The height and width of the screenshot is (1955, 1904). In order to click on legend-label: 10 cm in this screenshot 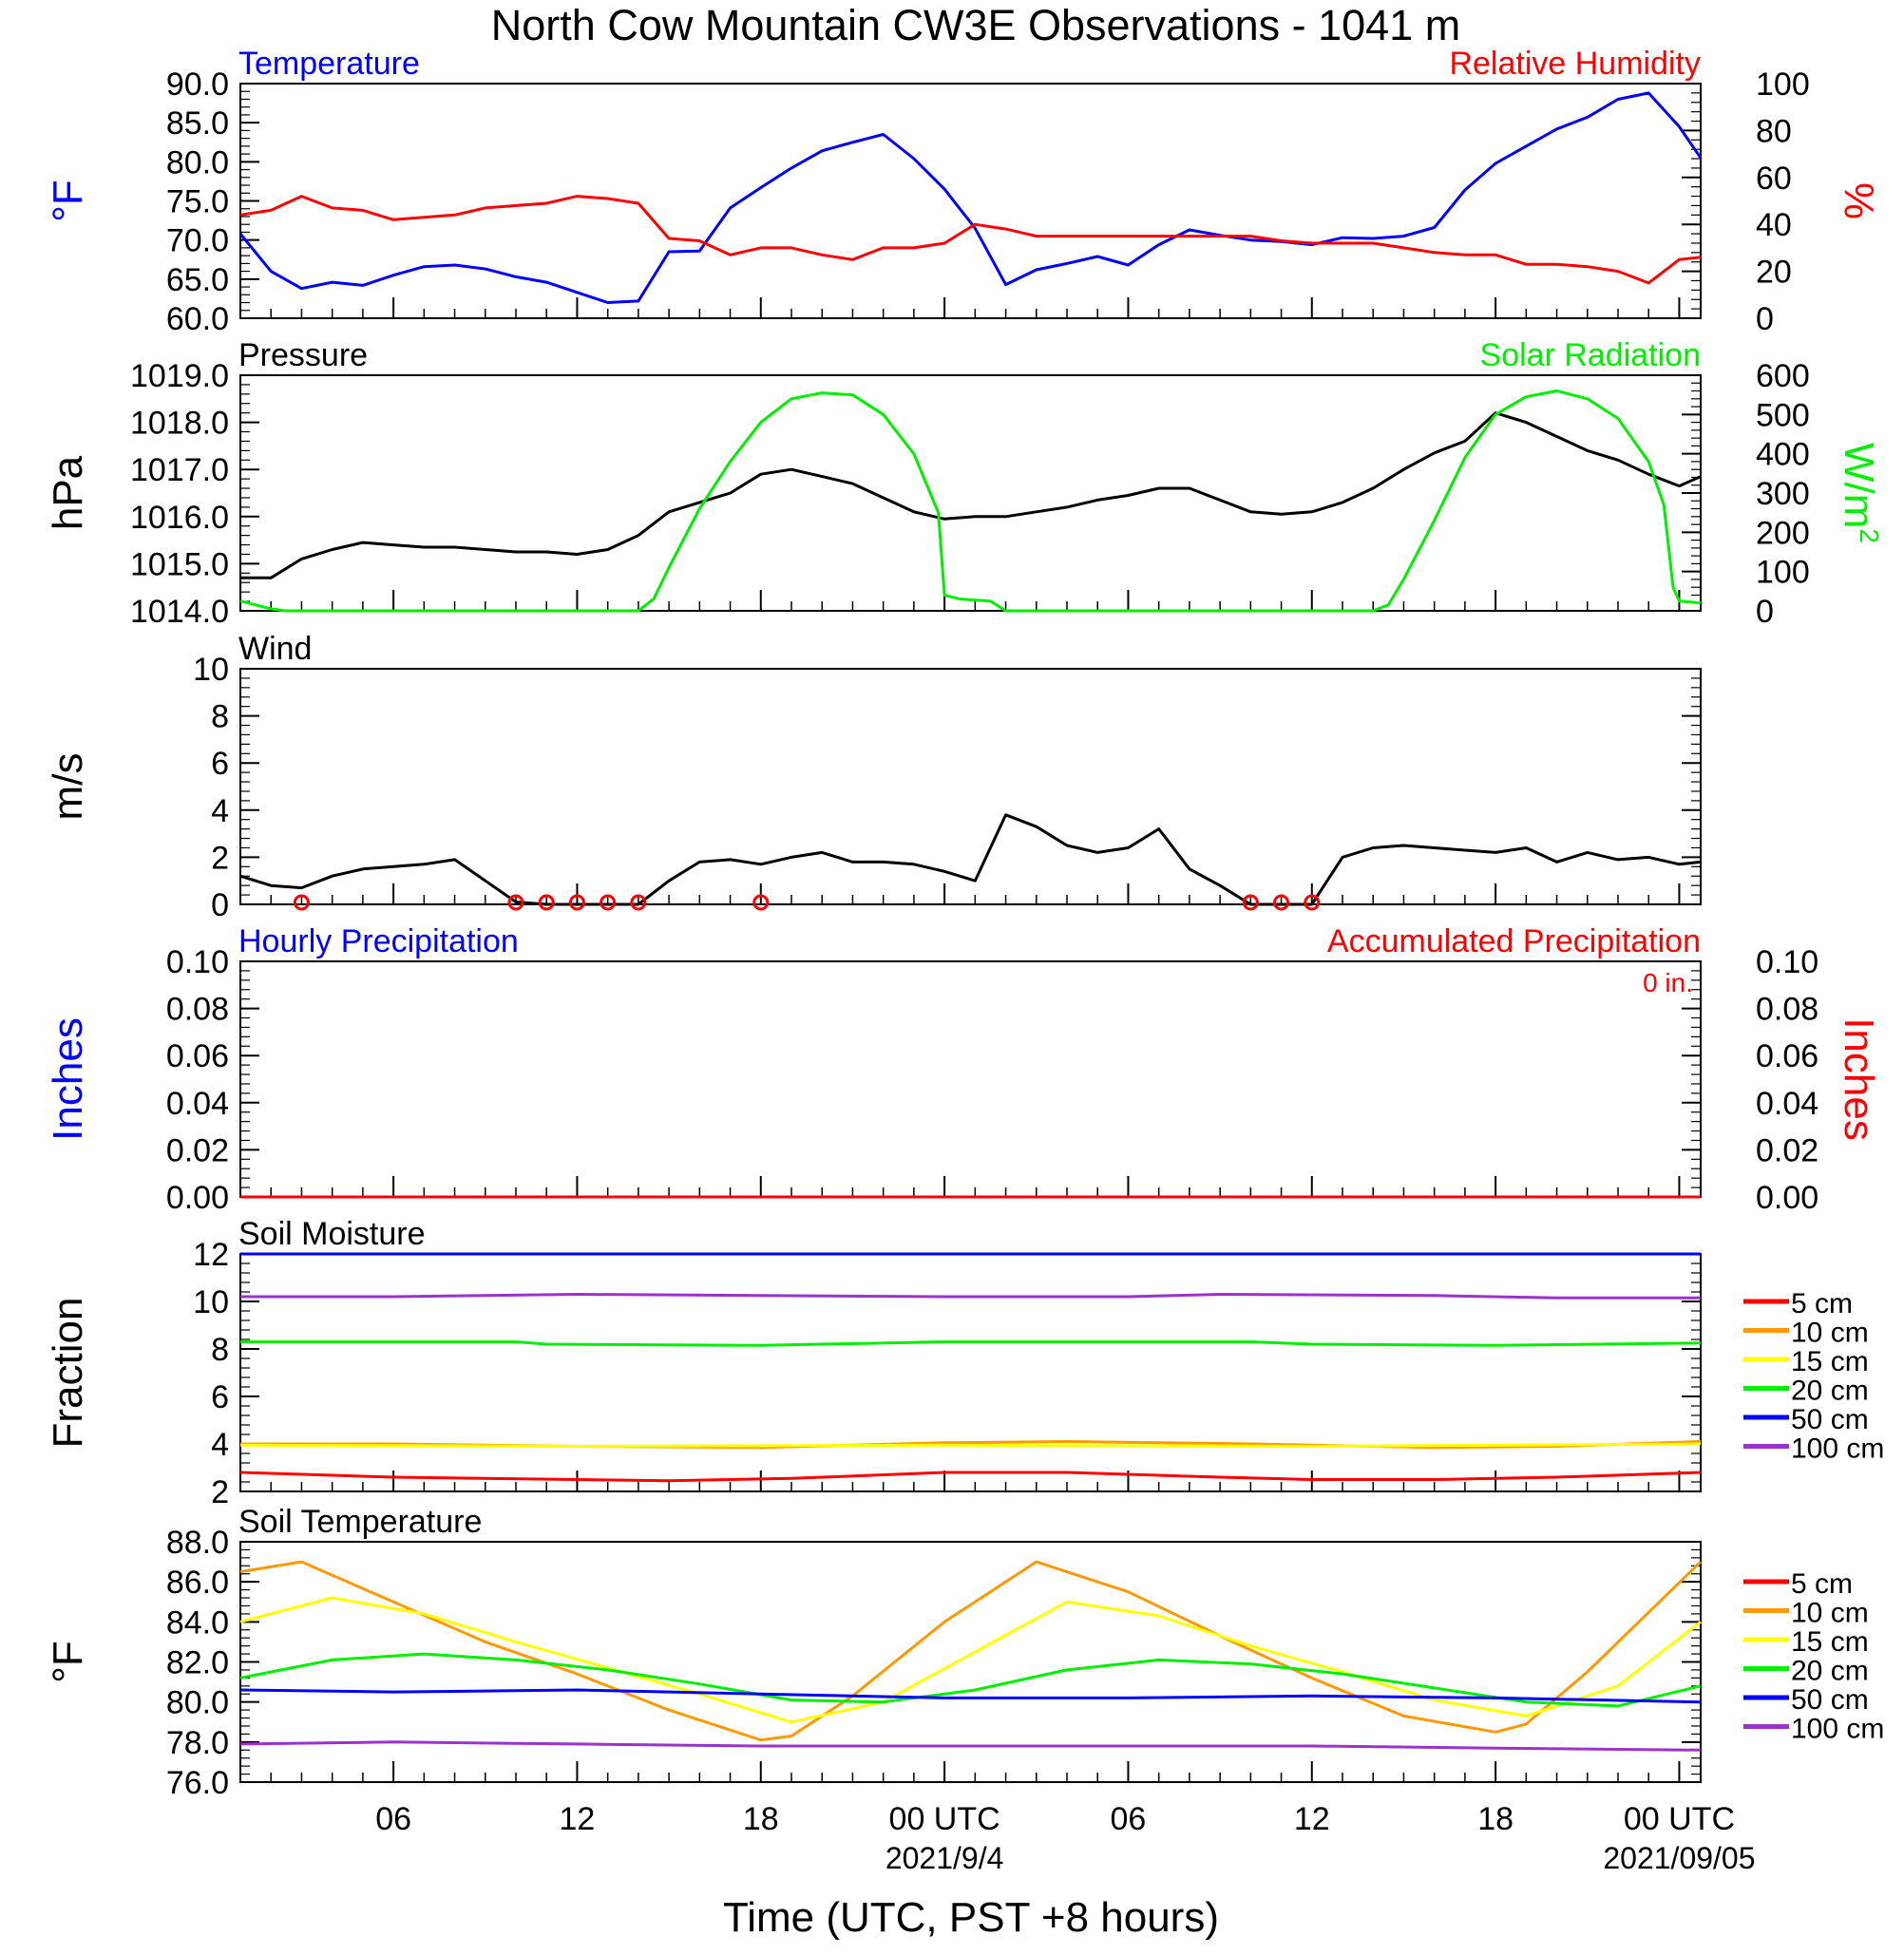, I will do `click(1830, 1333)`.